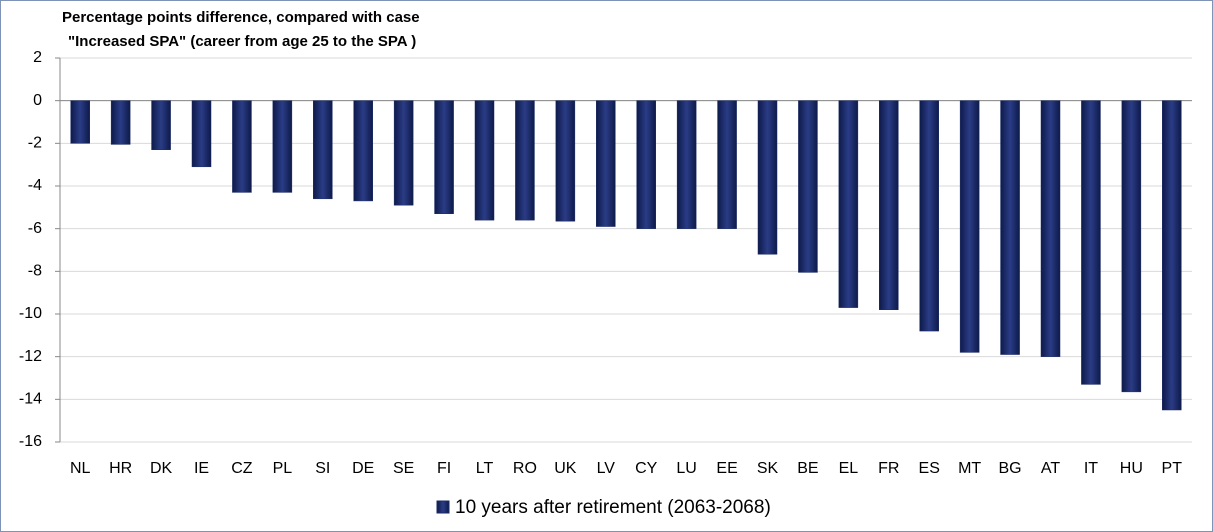 This screenshot has width=1213, height=532. I want to click on y-tick-label: 2, so click(37, 57).